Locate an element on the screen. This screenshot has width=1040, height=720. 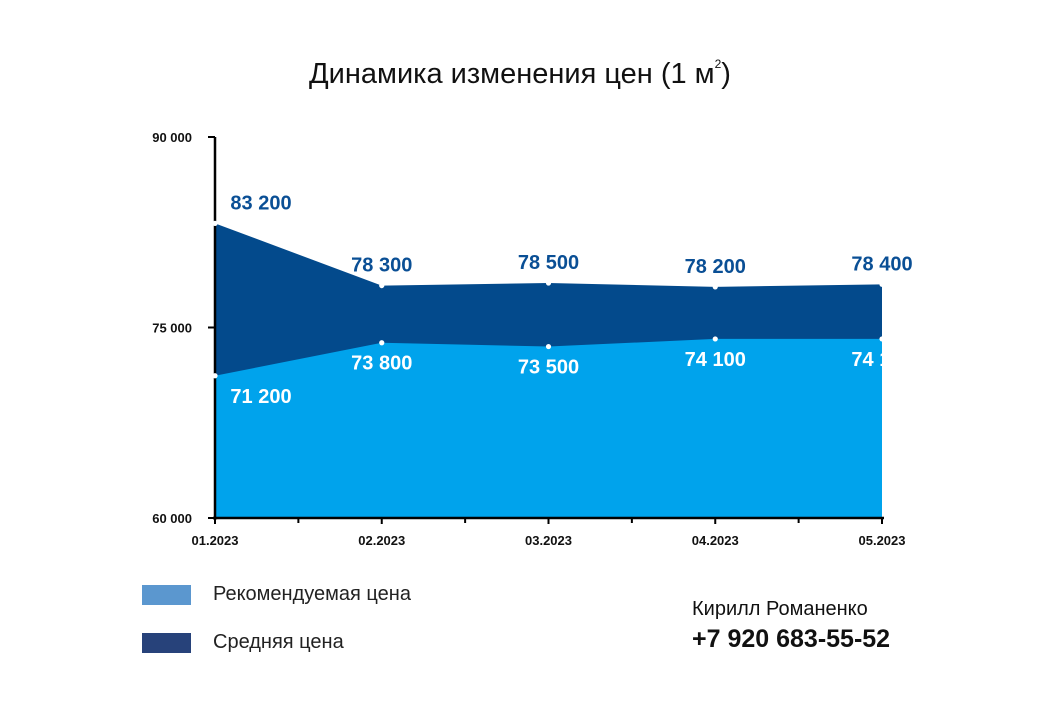
data-label-average-0: 83 200 is located at coordinates (260, 203).